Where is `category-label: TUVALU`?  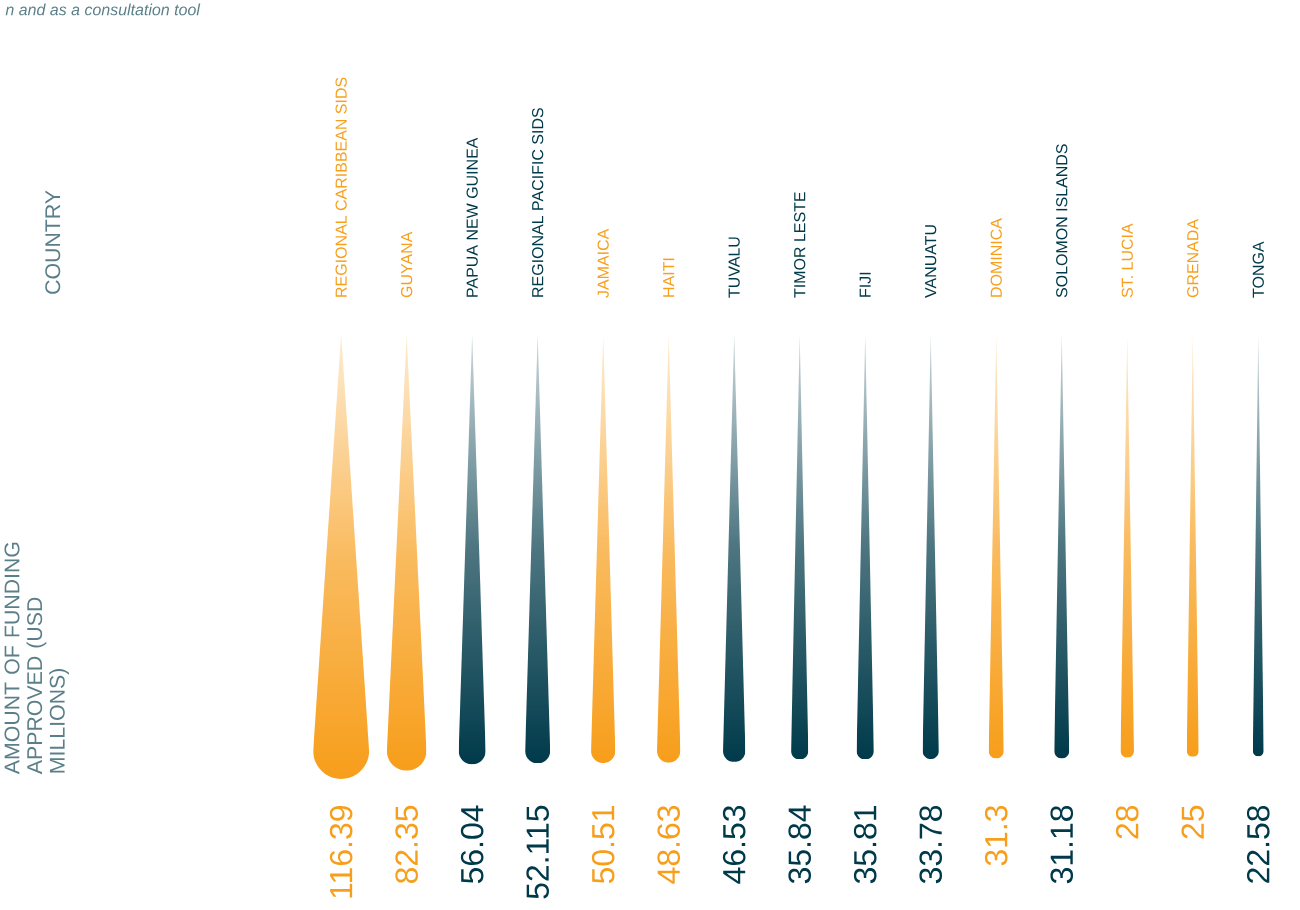 category-label: TUVALU is located at coordinates (734, 267).